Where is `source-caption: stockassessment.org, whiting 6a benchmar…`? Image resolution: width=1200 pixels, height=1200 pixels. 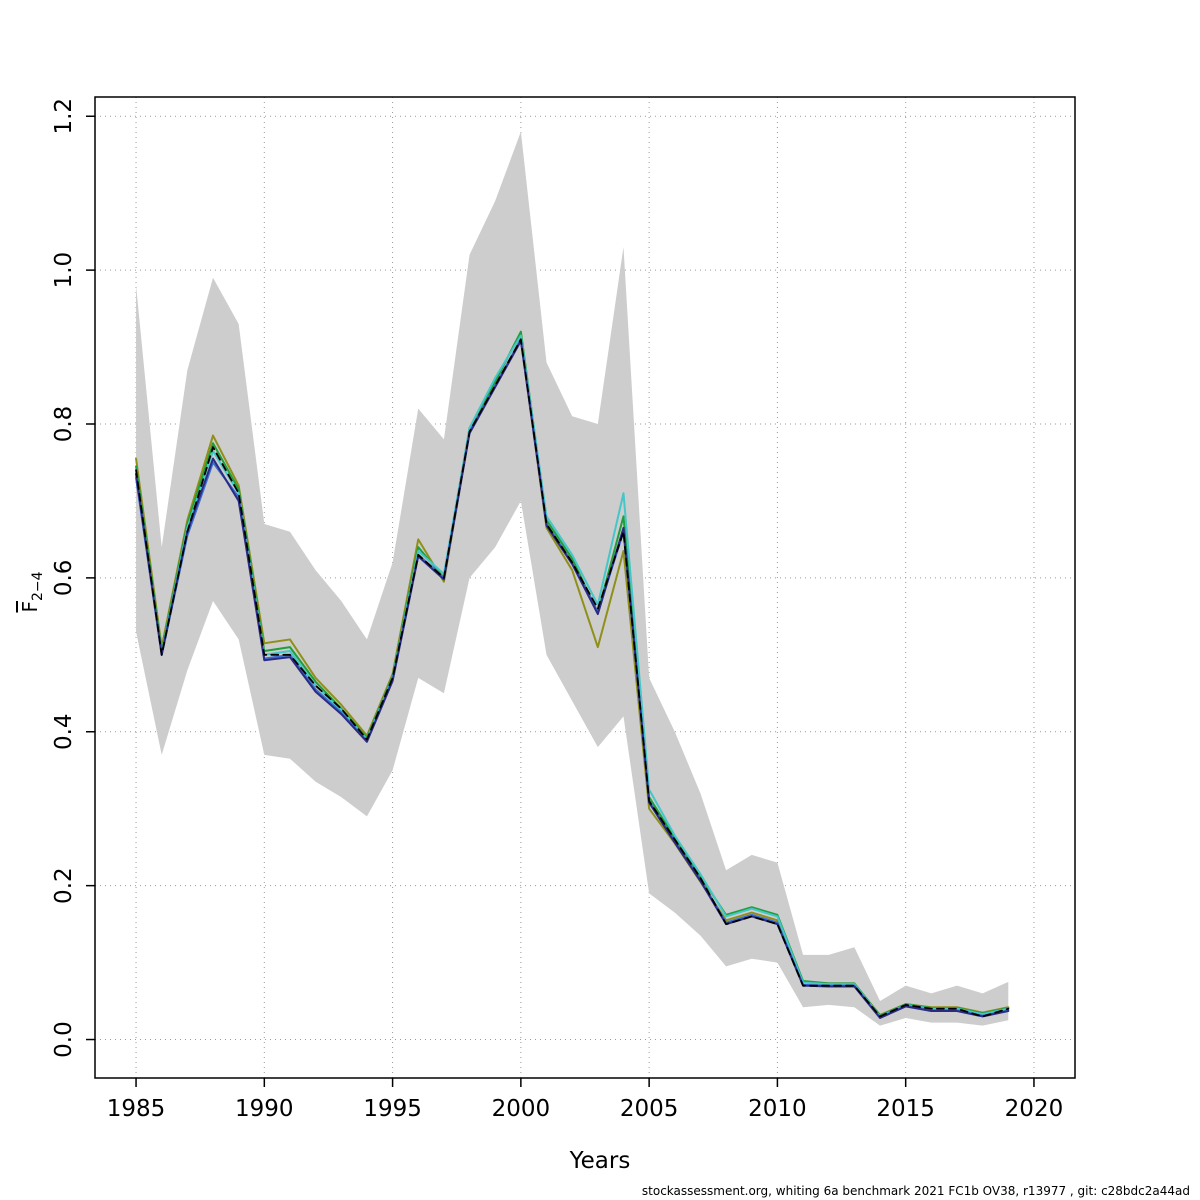 source-caption: stockassessment.org, whiting 6a benchmar… is located at coordinates (915, 1191).